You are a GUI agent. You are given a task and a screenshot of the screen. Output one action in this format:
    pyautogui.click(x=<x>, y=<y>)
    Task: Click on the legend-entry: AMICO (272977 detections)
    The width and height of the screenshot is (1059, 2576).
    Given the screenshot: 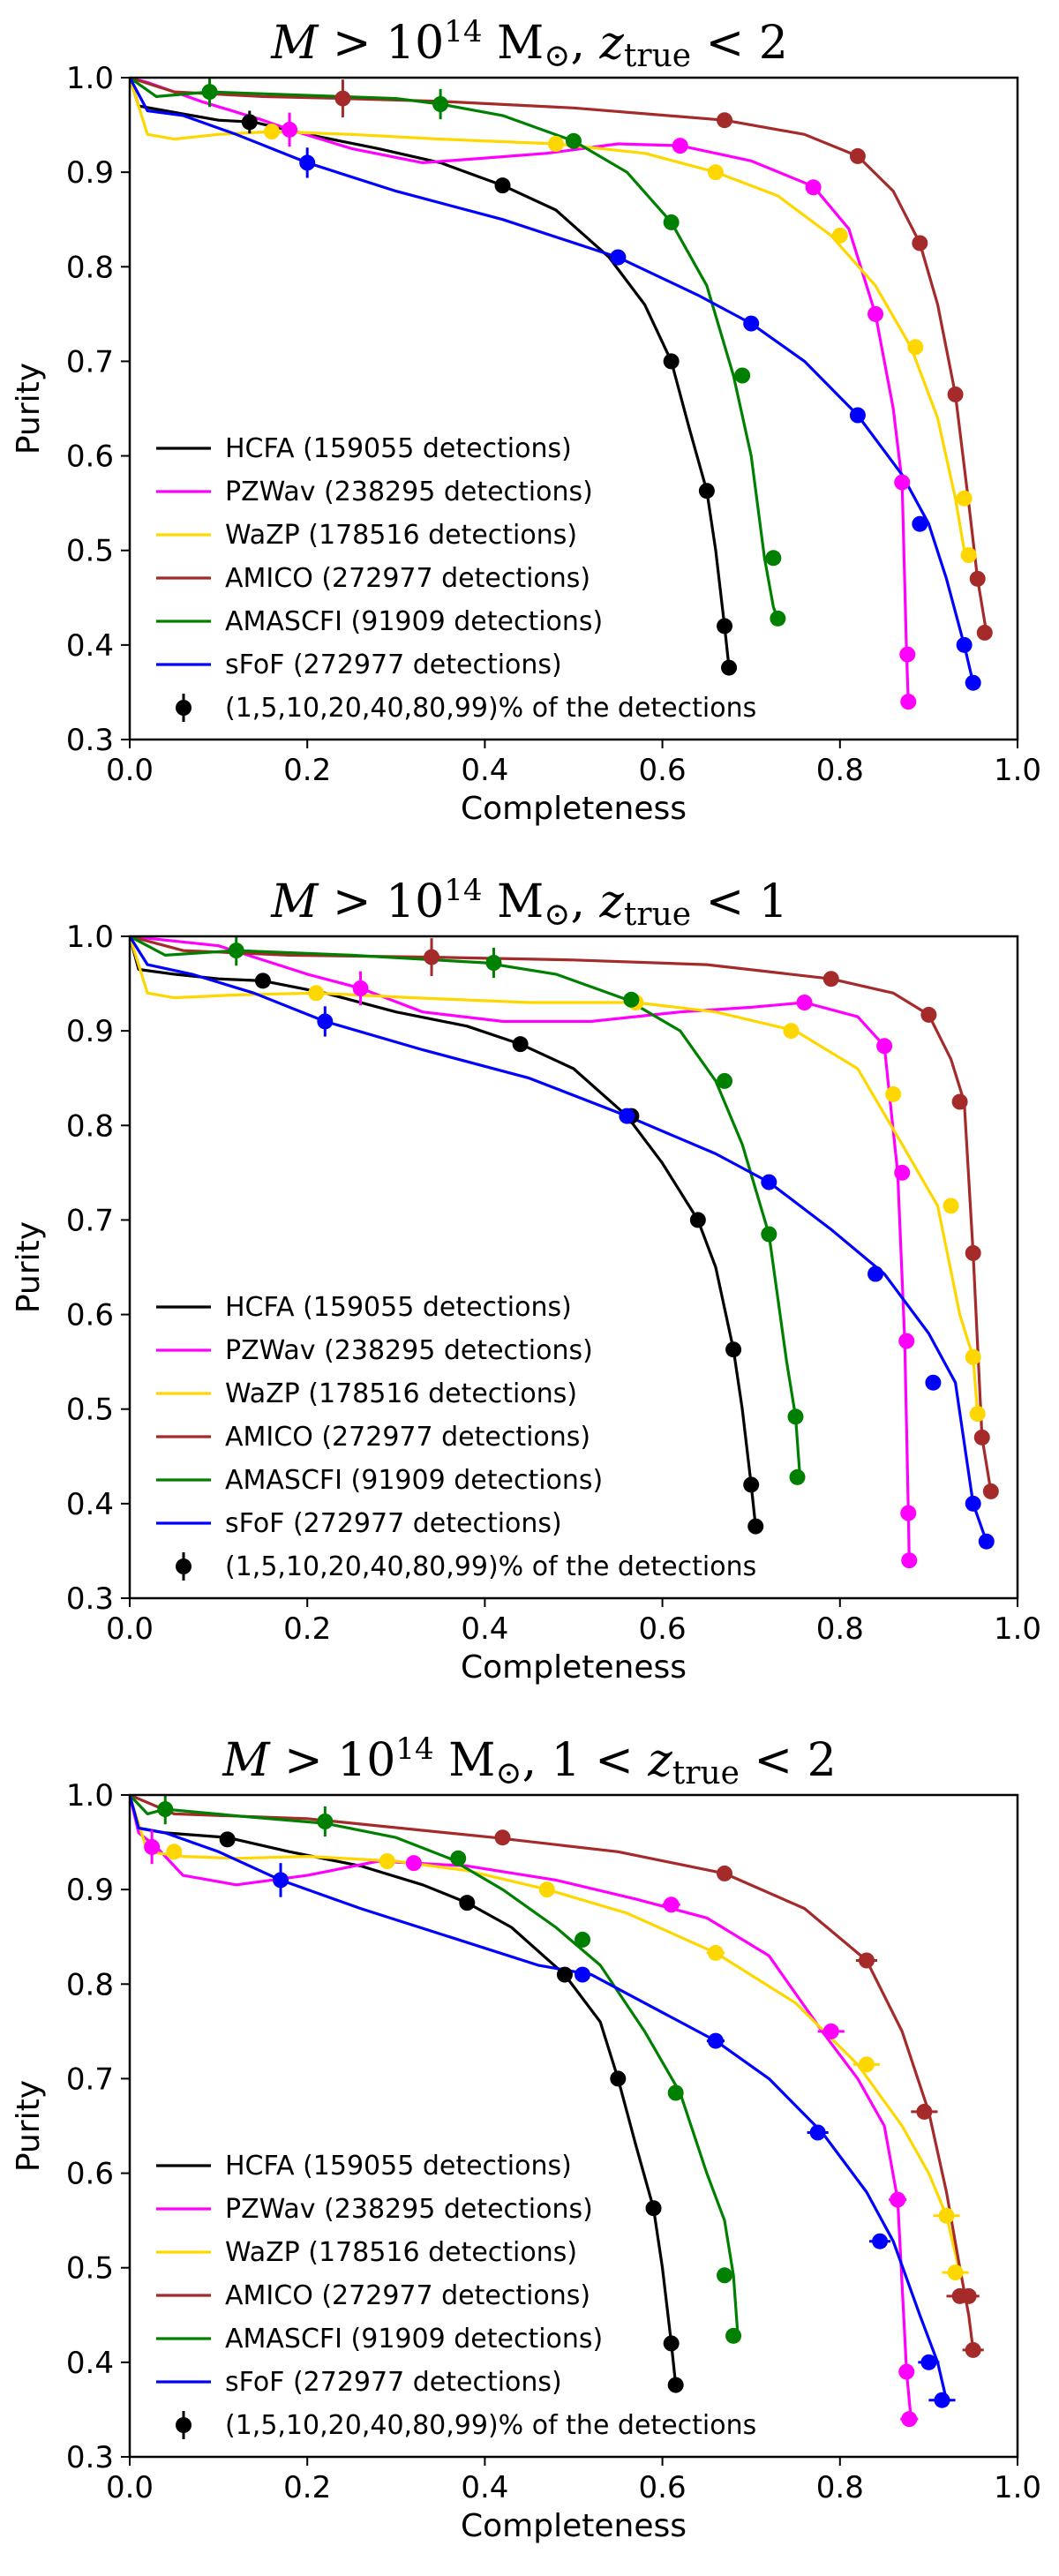 What is the action you would take?
    pyautogui.click(x=407, y=2295)
    